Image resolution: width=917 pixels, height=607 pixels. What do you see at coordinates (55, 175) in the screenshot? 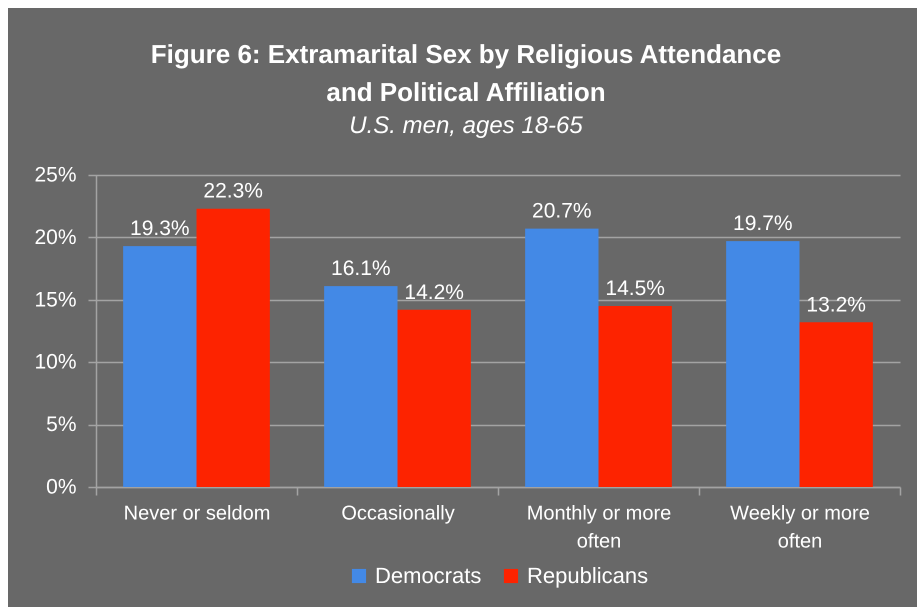
I see `y-tick-label: 25%` at bounding box center [55, 175].